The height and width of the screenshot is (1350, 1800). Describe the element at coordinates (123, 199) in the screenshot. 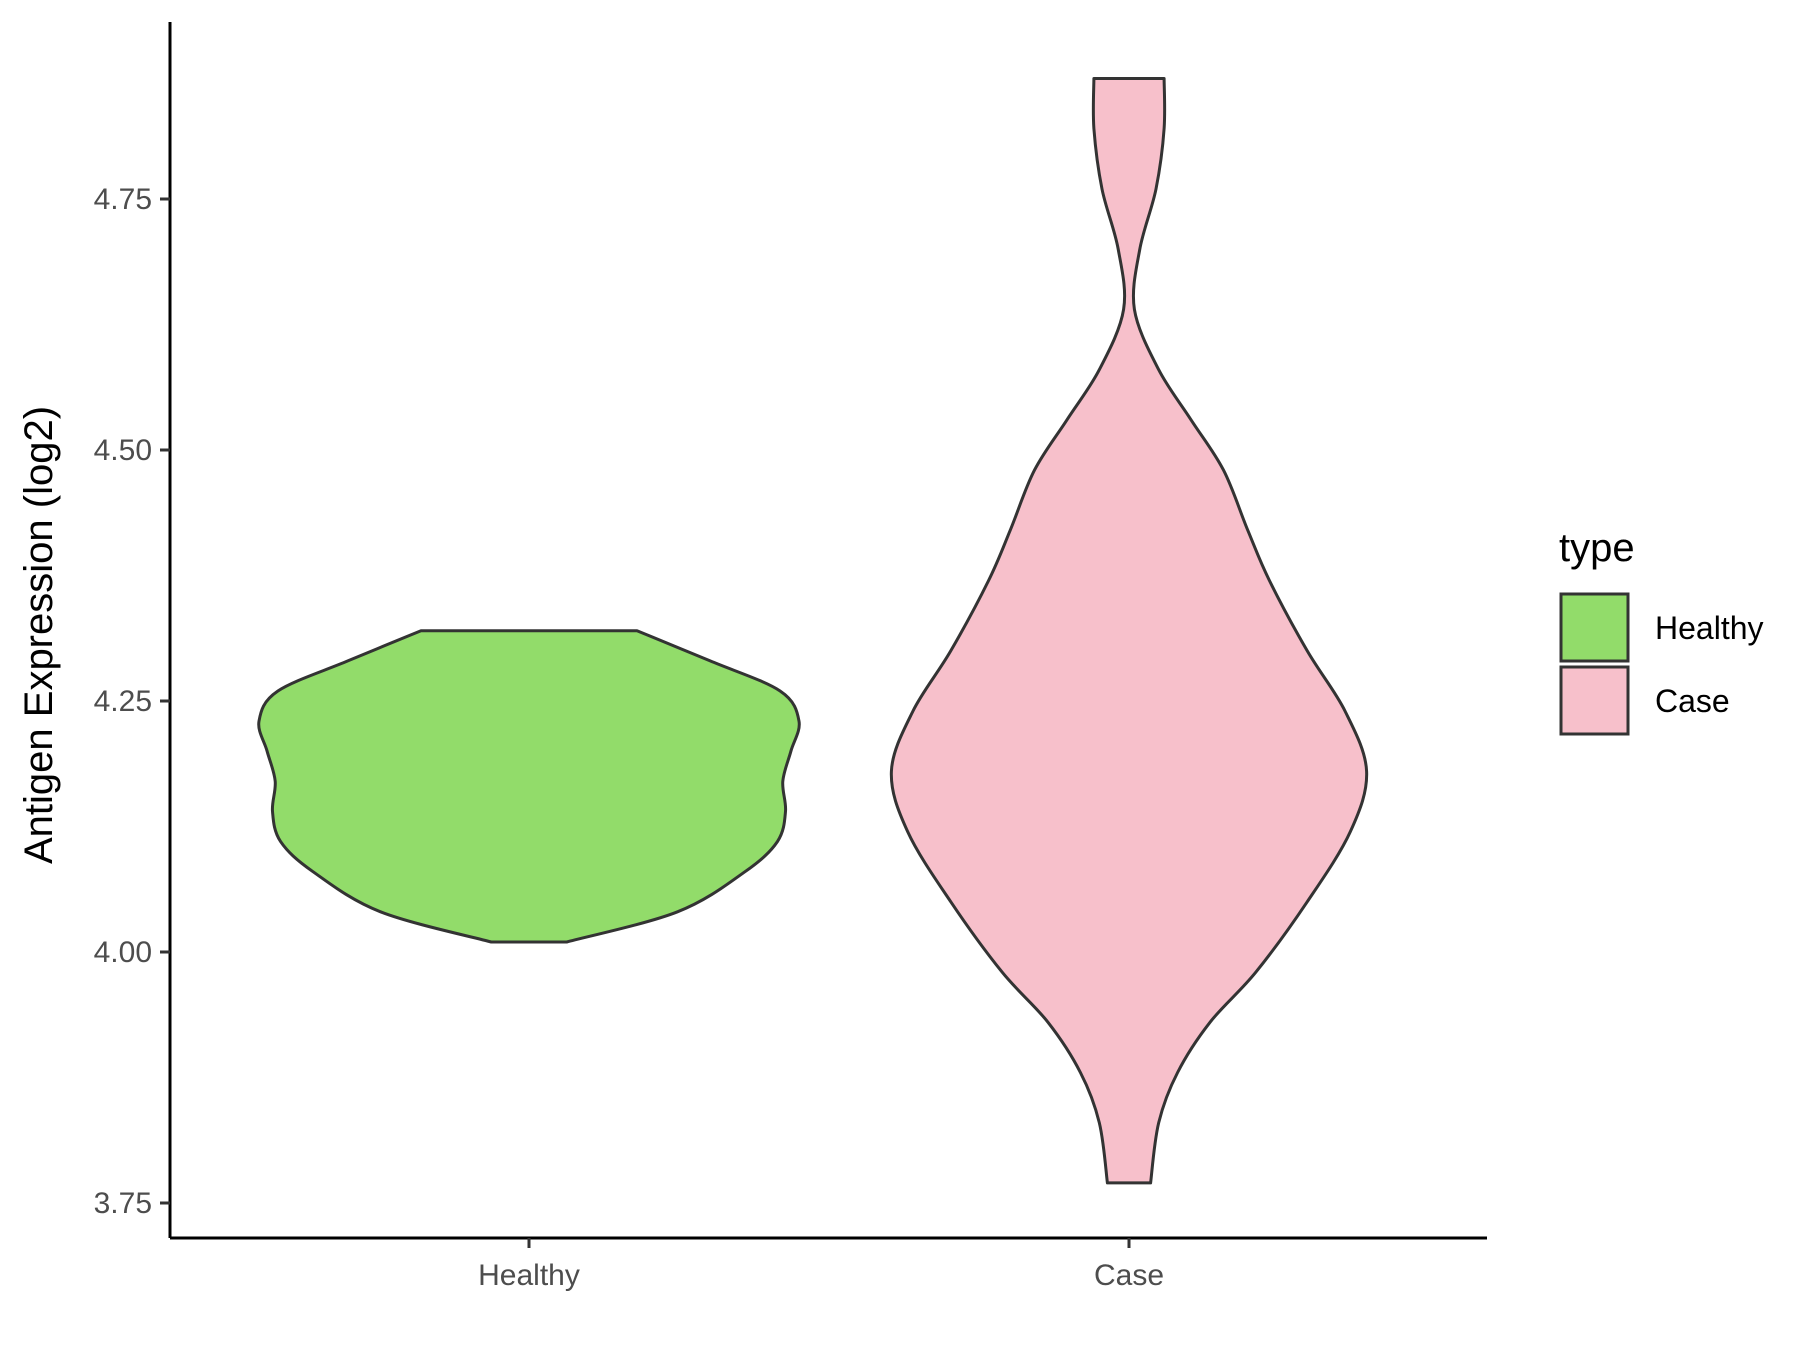

I see `y-tick-label: 4.75` at that location.